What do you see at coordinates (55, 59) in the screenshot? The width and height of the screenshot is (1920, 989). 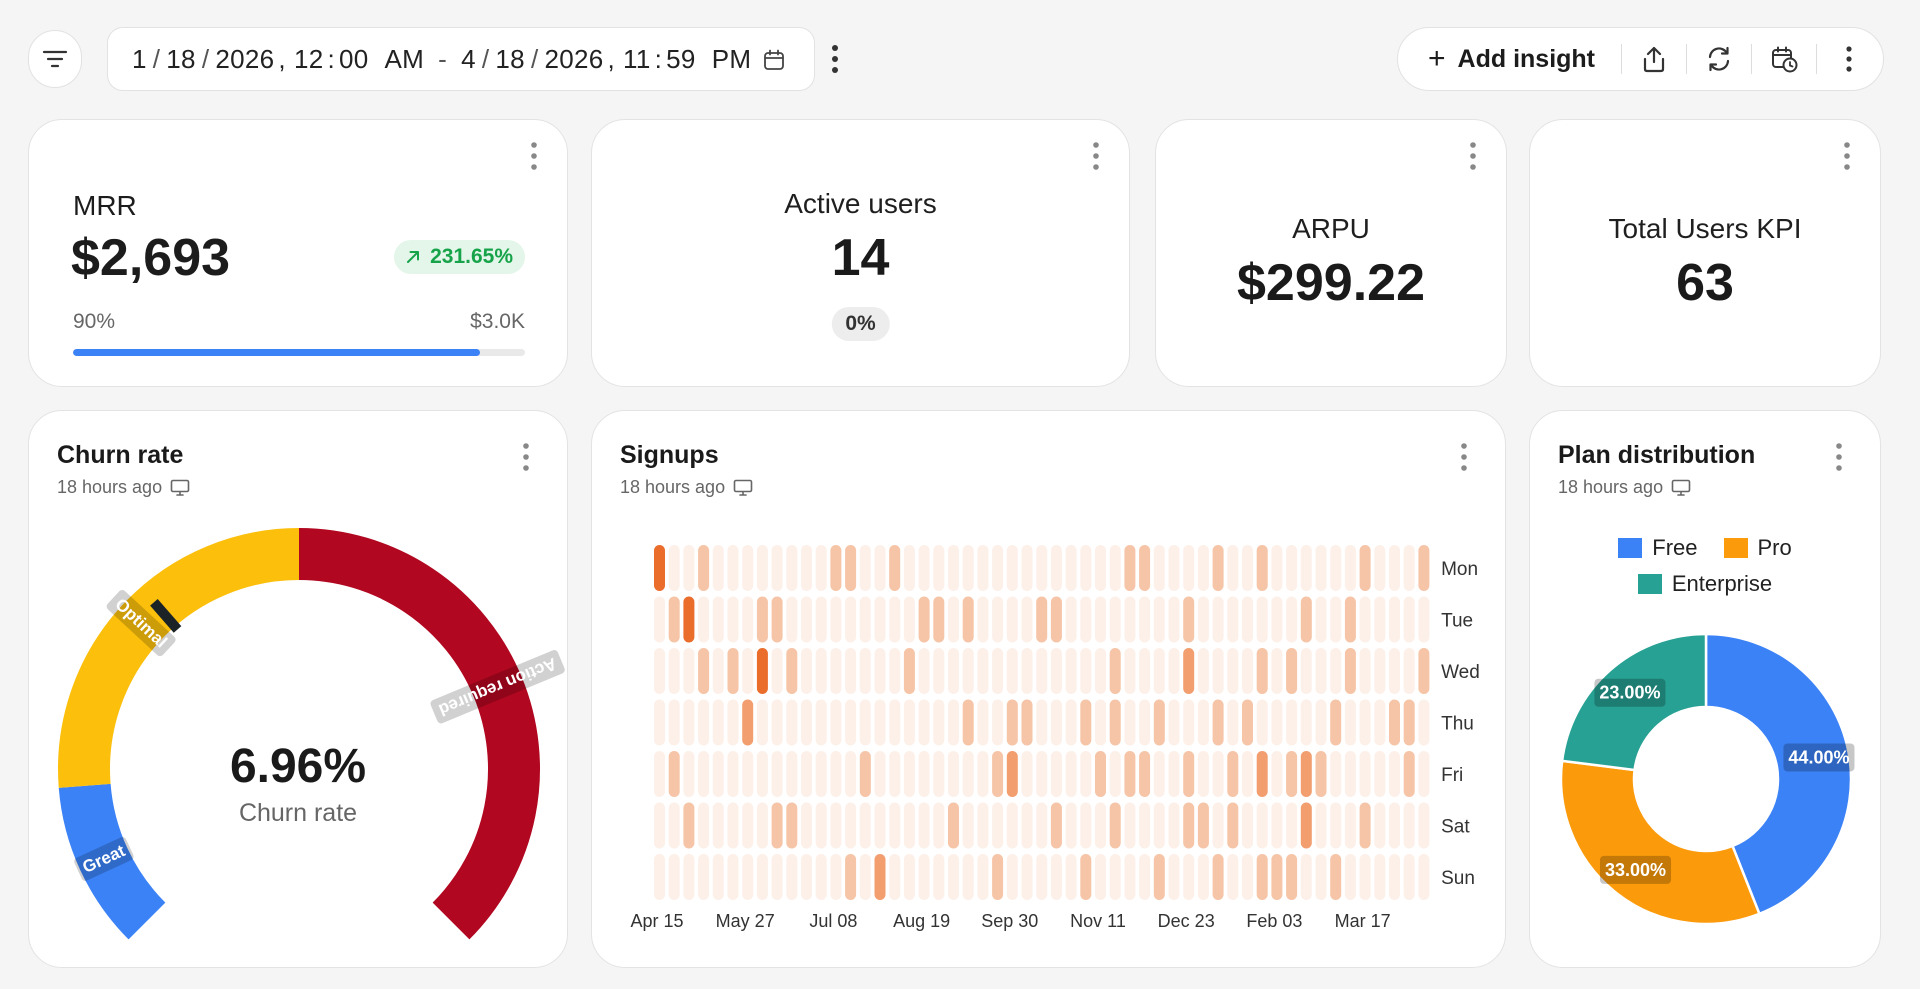 I see `filter-button` at bounding box center [55, 59].